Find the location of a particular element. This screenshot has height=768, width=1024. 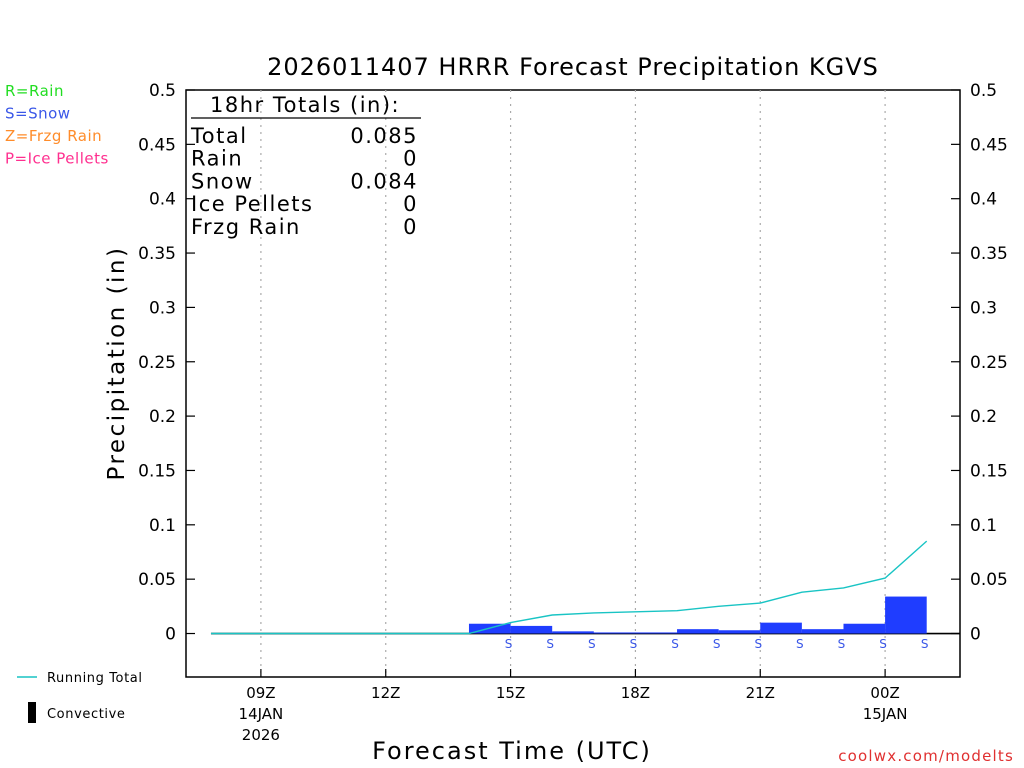

y-tick-label-left: 0 is located at coordinates (170, 635).